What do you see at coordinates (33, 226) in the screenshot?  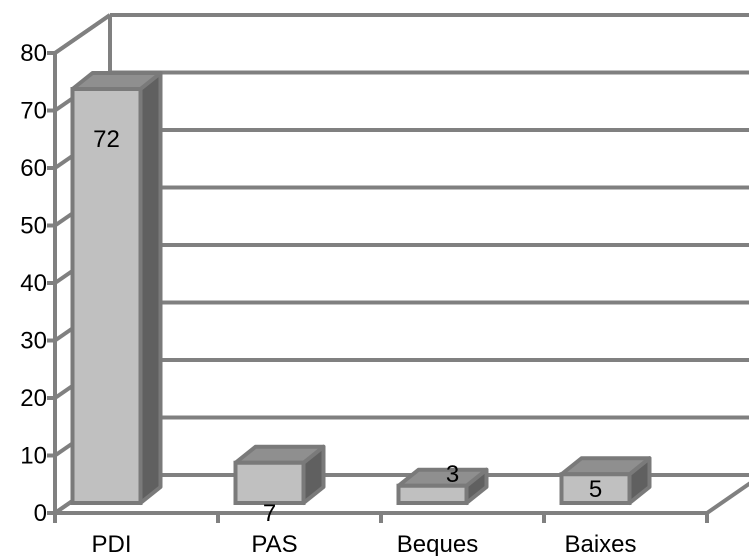 I see `y-tick-label: 50` at bounding box center [33, 226].